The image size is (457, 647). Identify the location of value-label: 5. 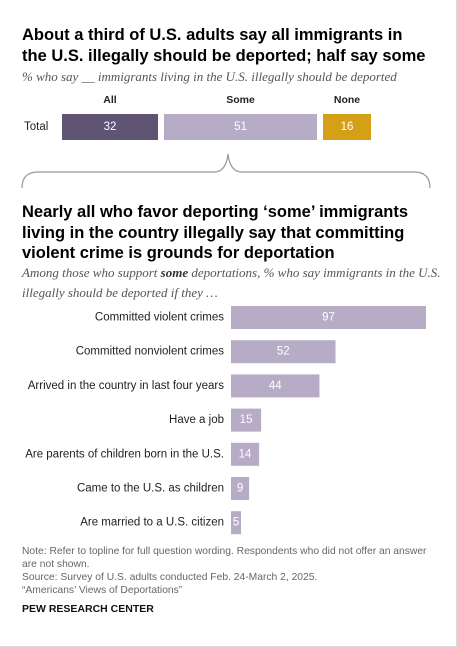
(236, 523).